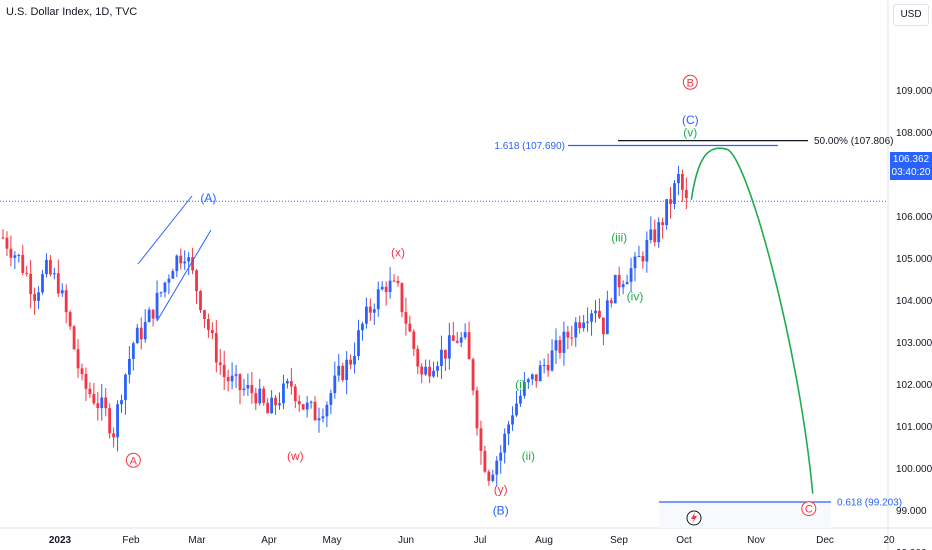  I want to click on wave-label: (w), so click(295, 456).